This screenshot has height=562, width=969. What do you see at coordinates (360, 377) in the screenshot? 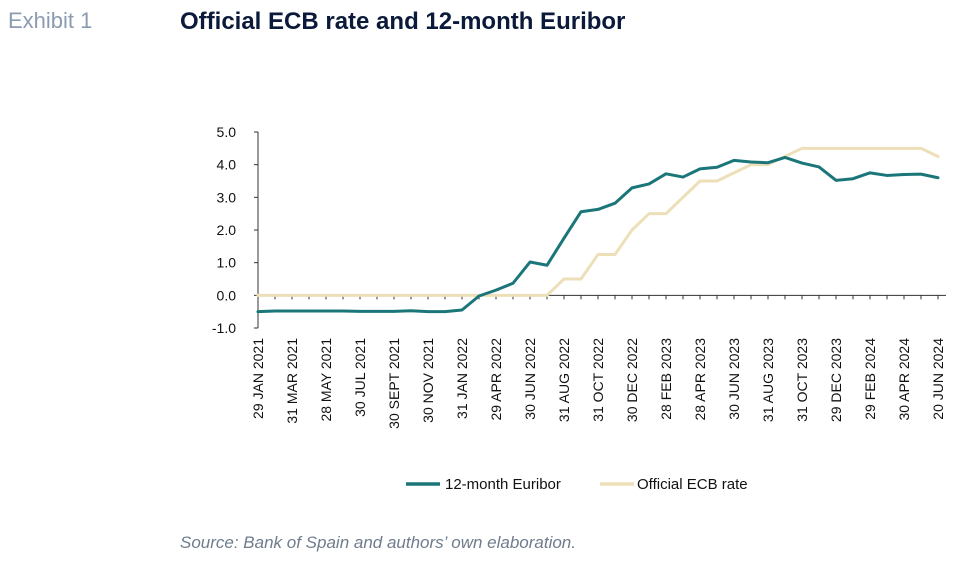
I see `x-tick-label: 30 JUL 2021` at bounding box center [360, 377].